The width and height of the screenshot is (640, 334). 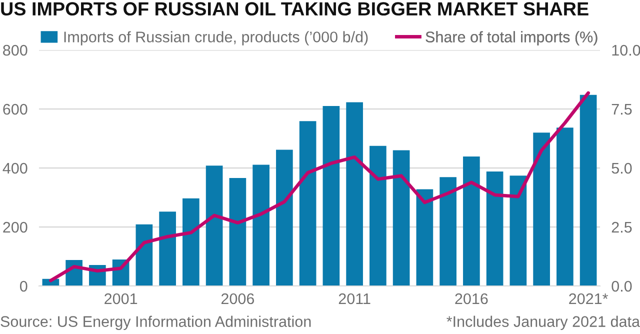 I want to click on x-tick-label: 2001, so click(x=121, y=298).